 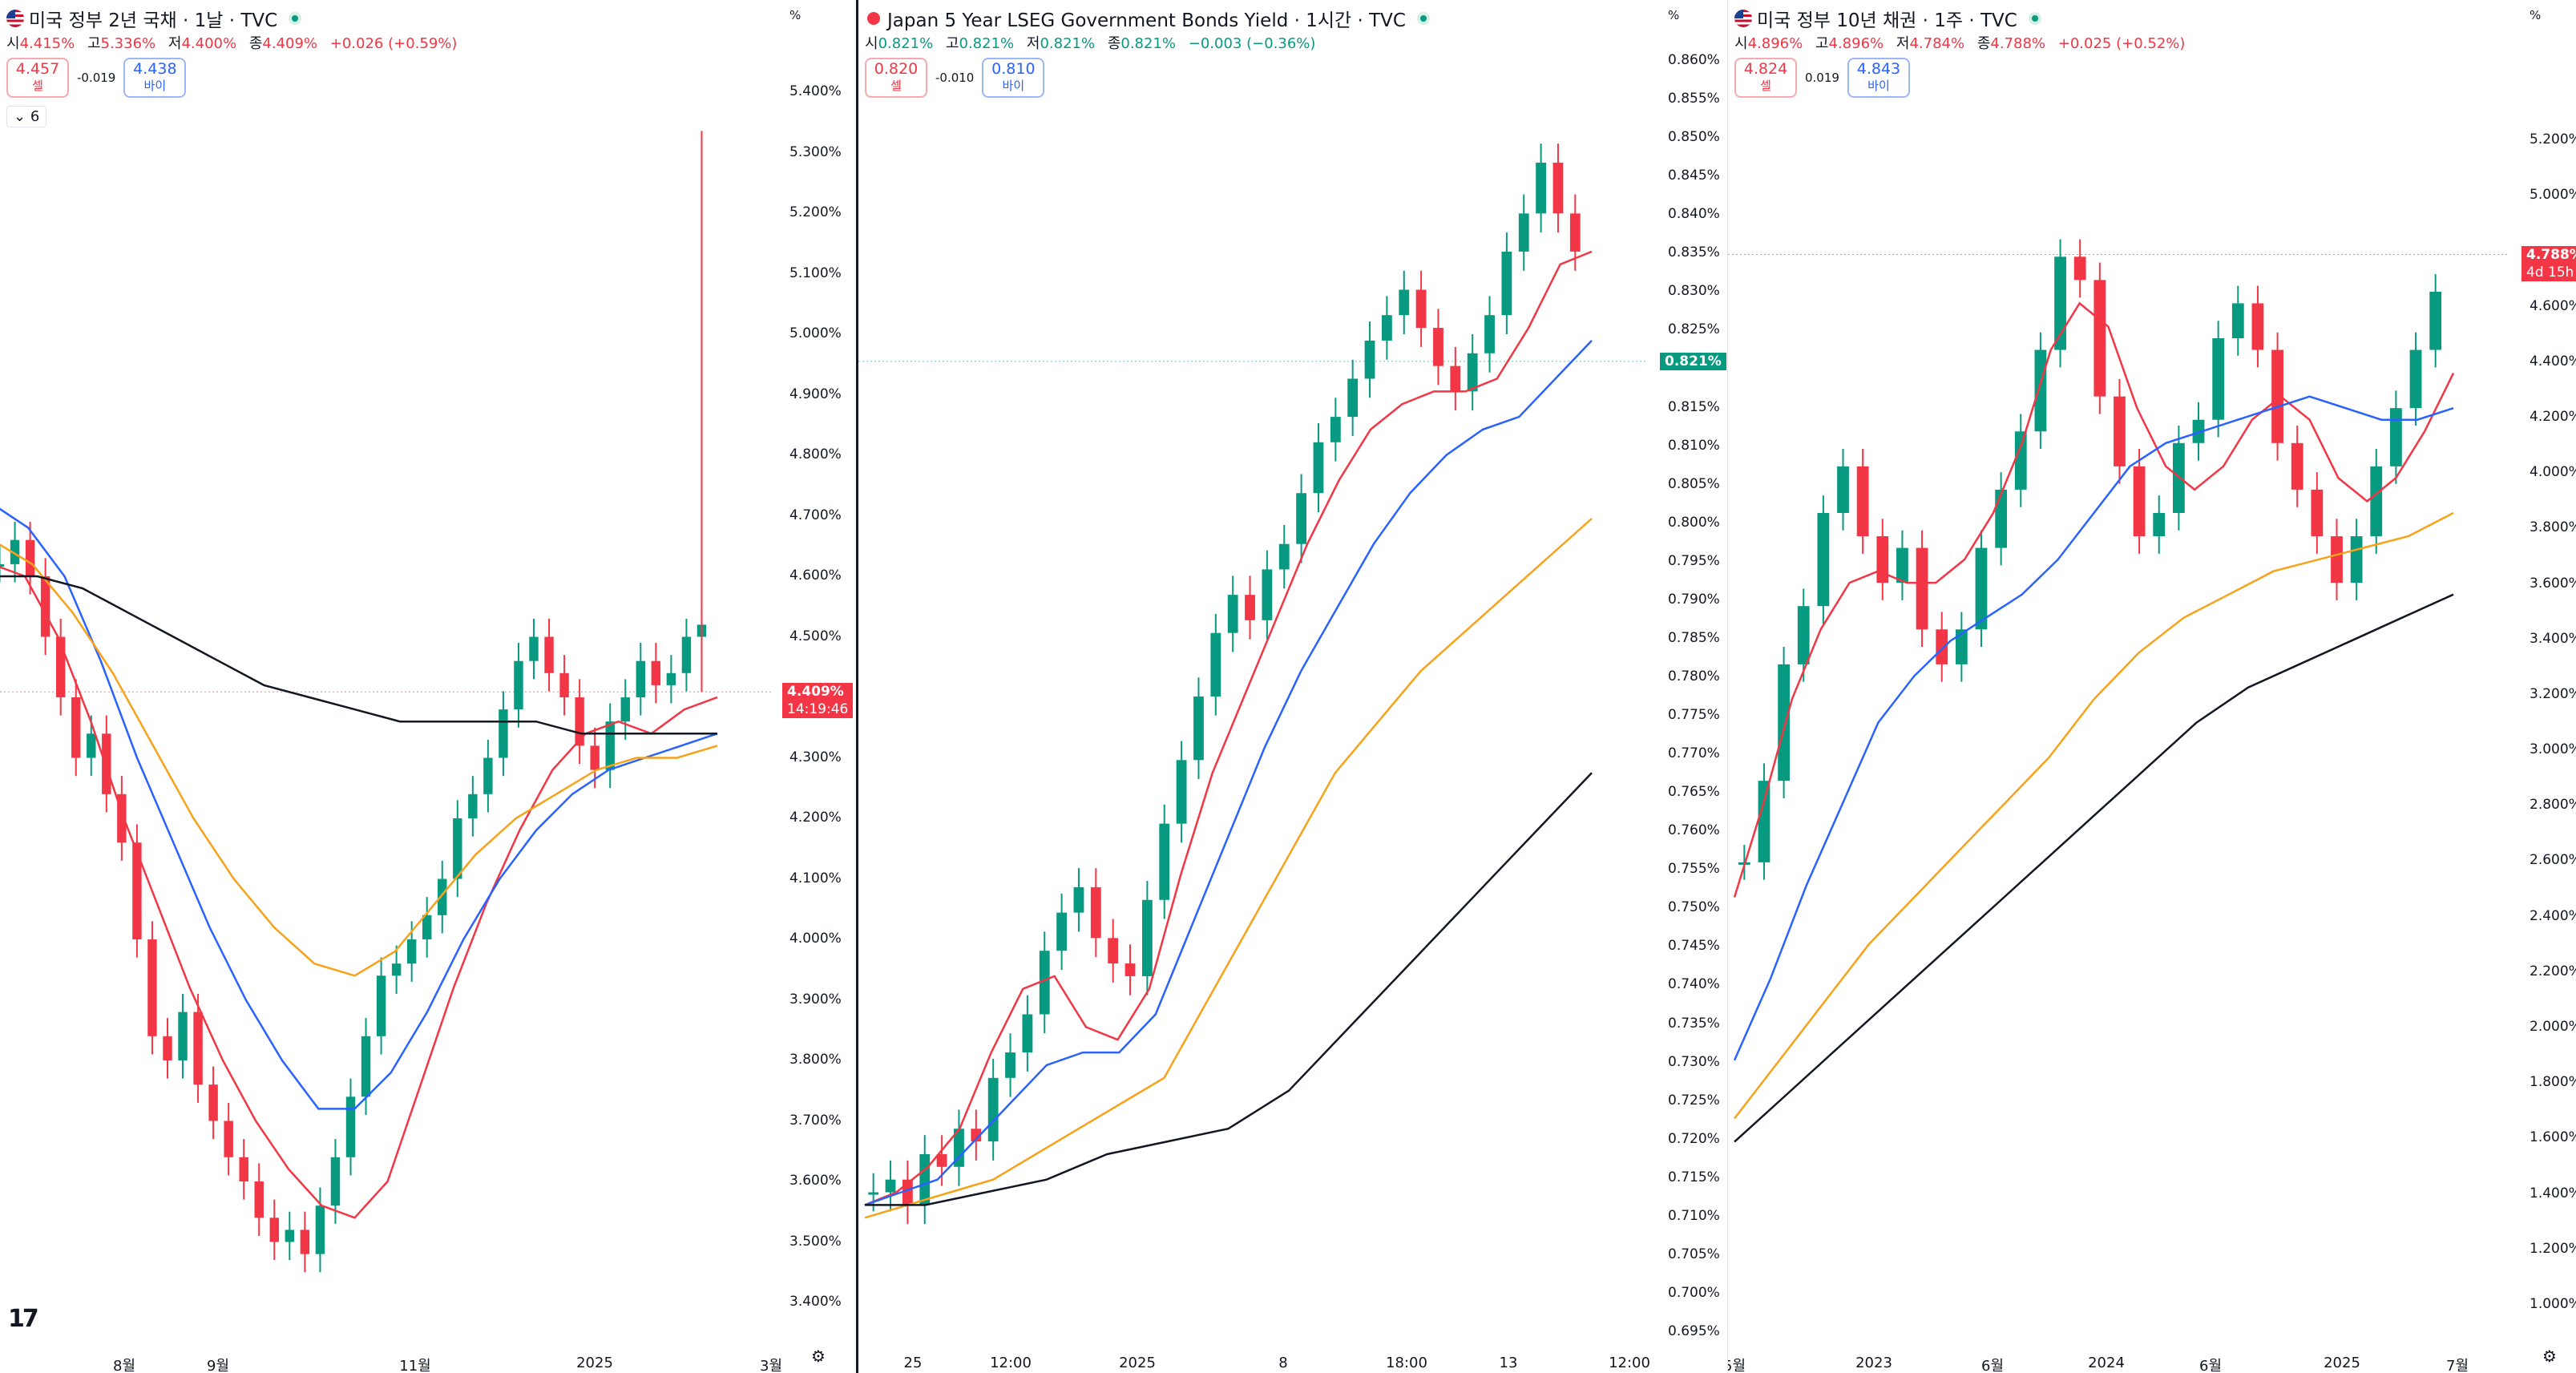 What do you see at coordinates (218, 1366) in the screenshot?
I see `time-tick: 9월` at bounding box center [218, 1366].